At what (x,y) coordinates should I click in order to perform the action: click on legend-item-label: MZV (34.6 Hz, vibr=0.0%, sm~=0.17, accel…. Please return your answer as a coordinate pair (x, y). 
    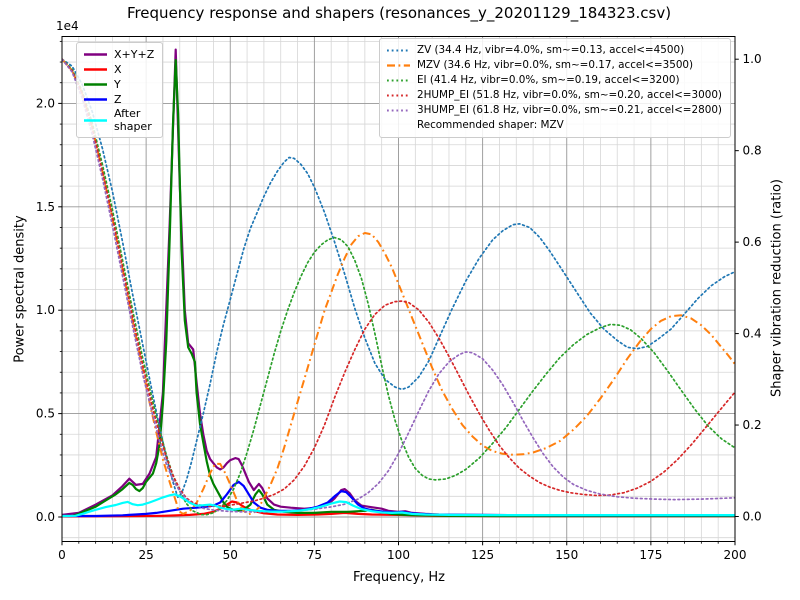
    Looking at the image, I should click on (555, 65).